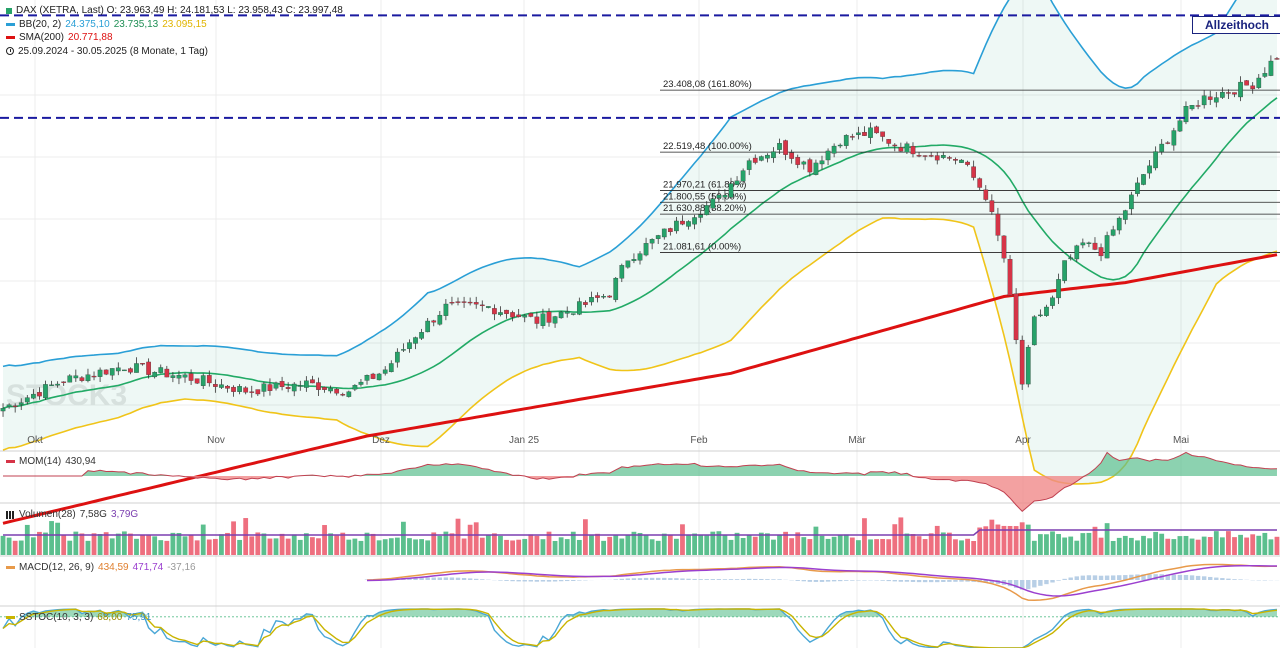 This screenshot has height=648, width=1280. Describe the element at coordinates (1235, 25) in the screenshot. I see `allzeithoch-button: Allzeithoch` at that location.